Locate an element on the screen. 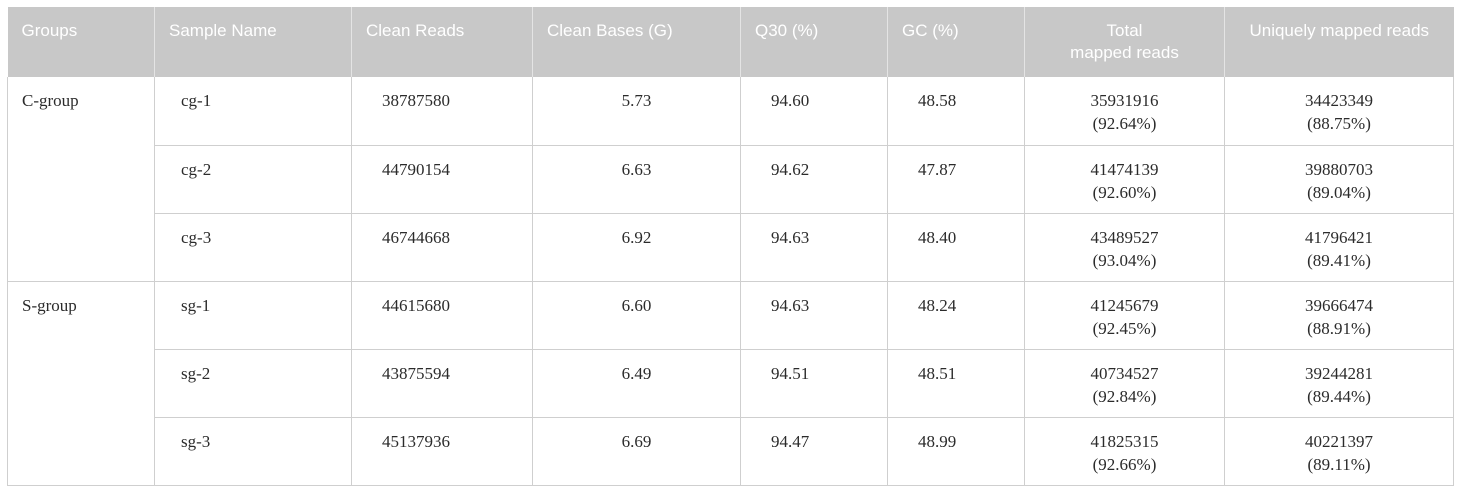 The height and width of the screenshot is (495, 1460). gc-cell: 48.24 is located at coordinates (956, 315).